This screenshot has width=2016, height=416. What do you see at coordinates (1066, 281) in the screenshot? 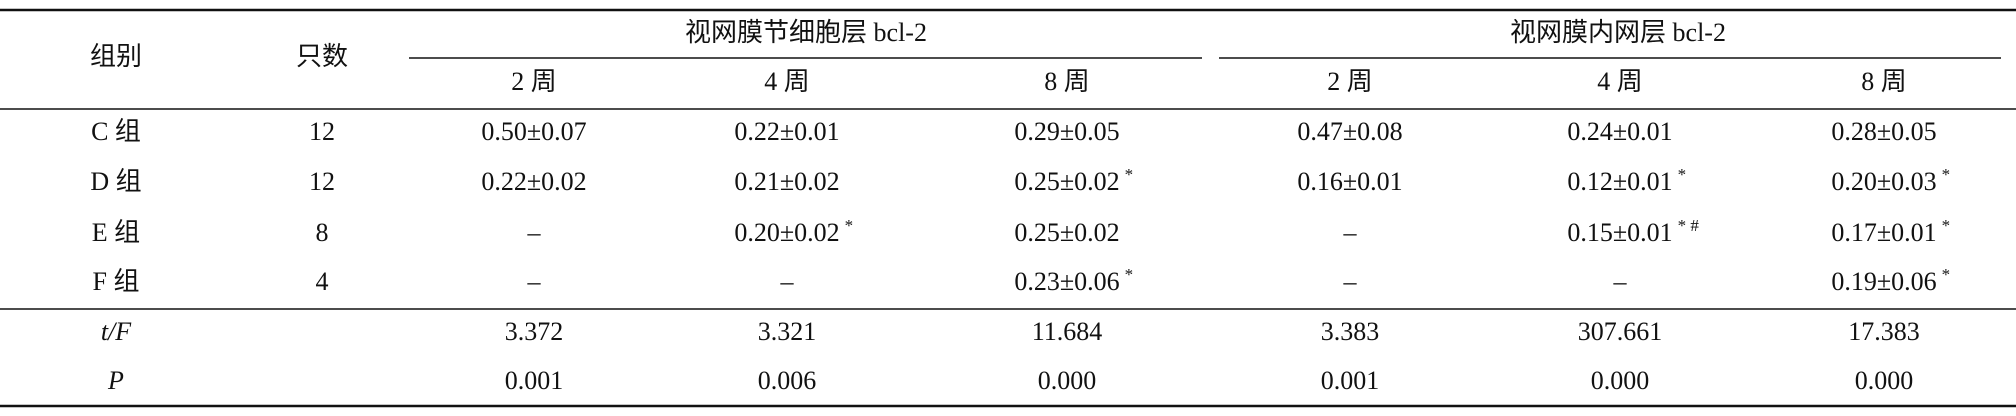
I see `cell-value: 0.23±0.06` at bounding box center [1066, 281].